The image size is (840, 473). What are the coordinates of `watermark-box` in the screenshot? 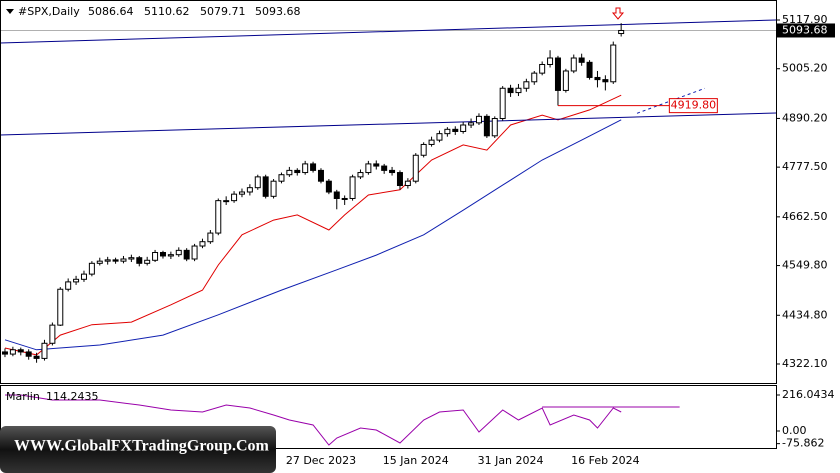 It's located at (138, 449).